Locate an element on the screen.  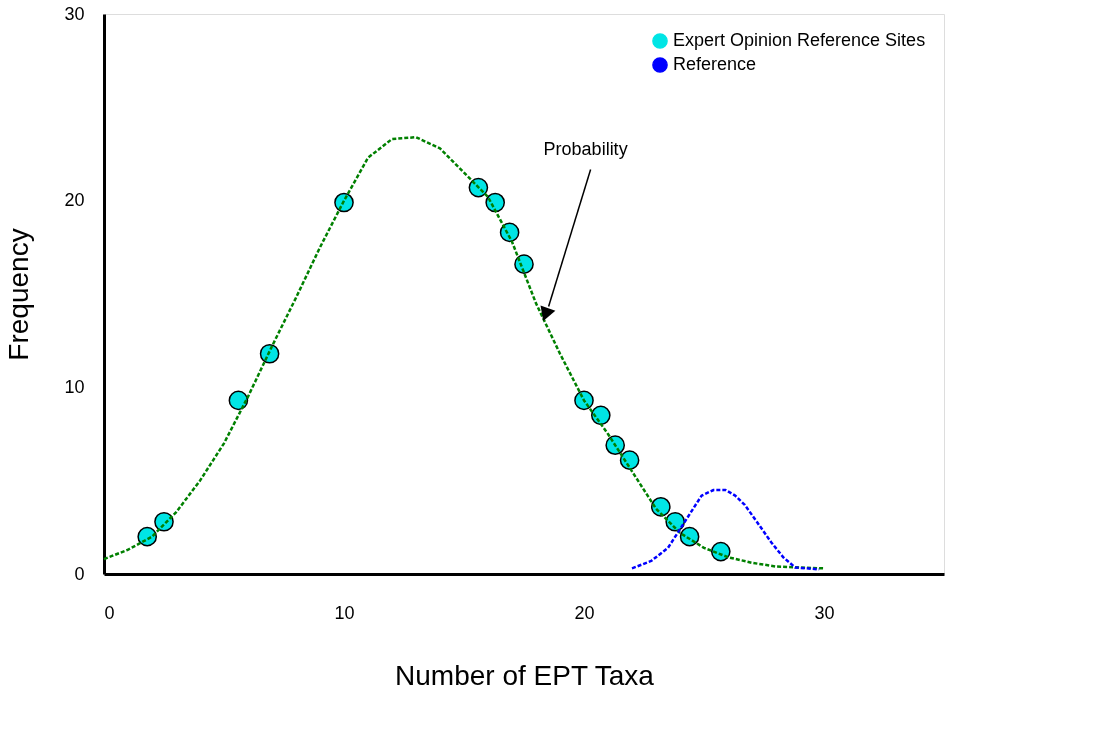
y-tick-label: 30 is located at coordinates (74, 13).